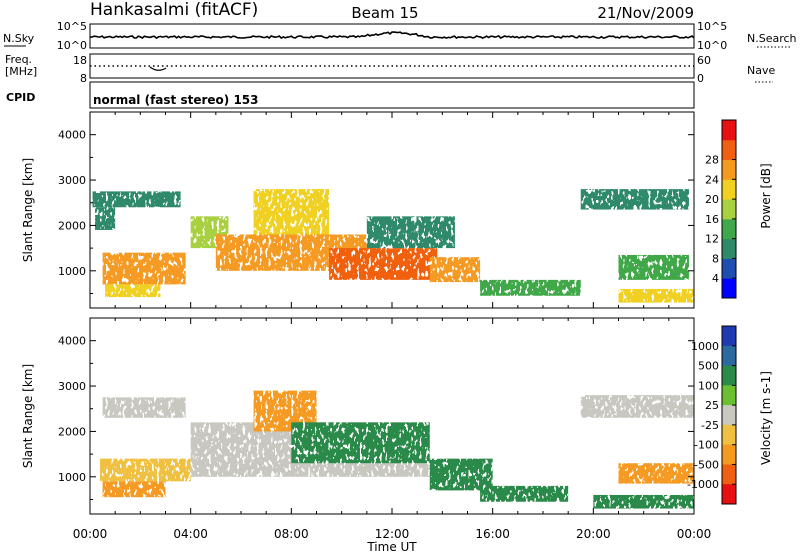  I want to click on nsearch-label: N.Search, so click(772, 38).